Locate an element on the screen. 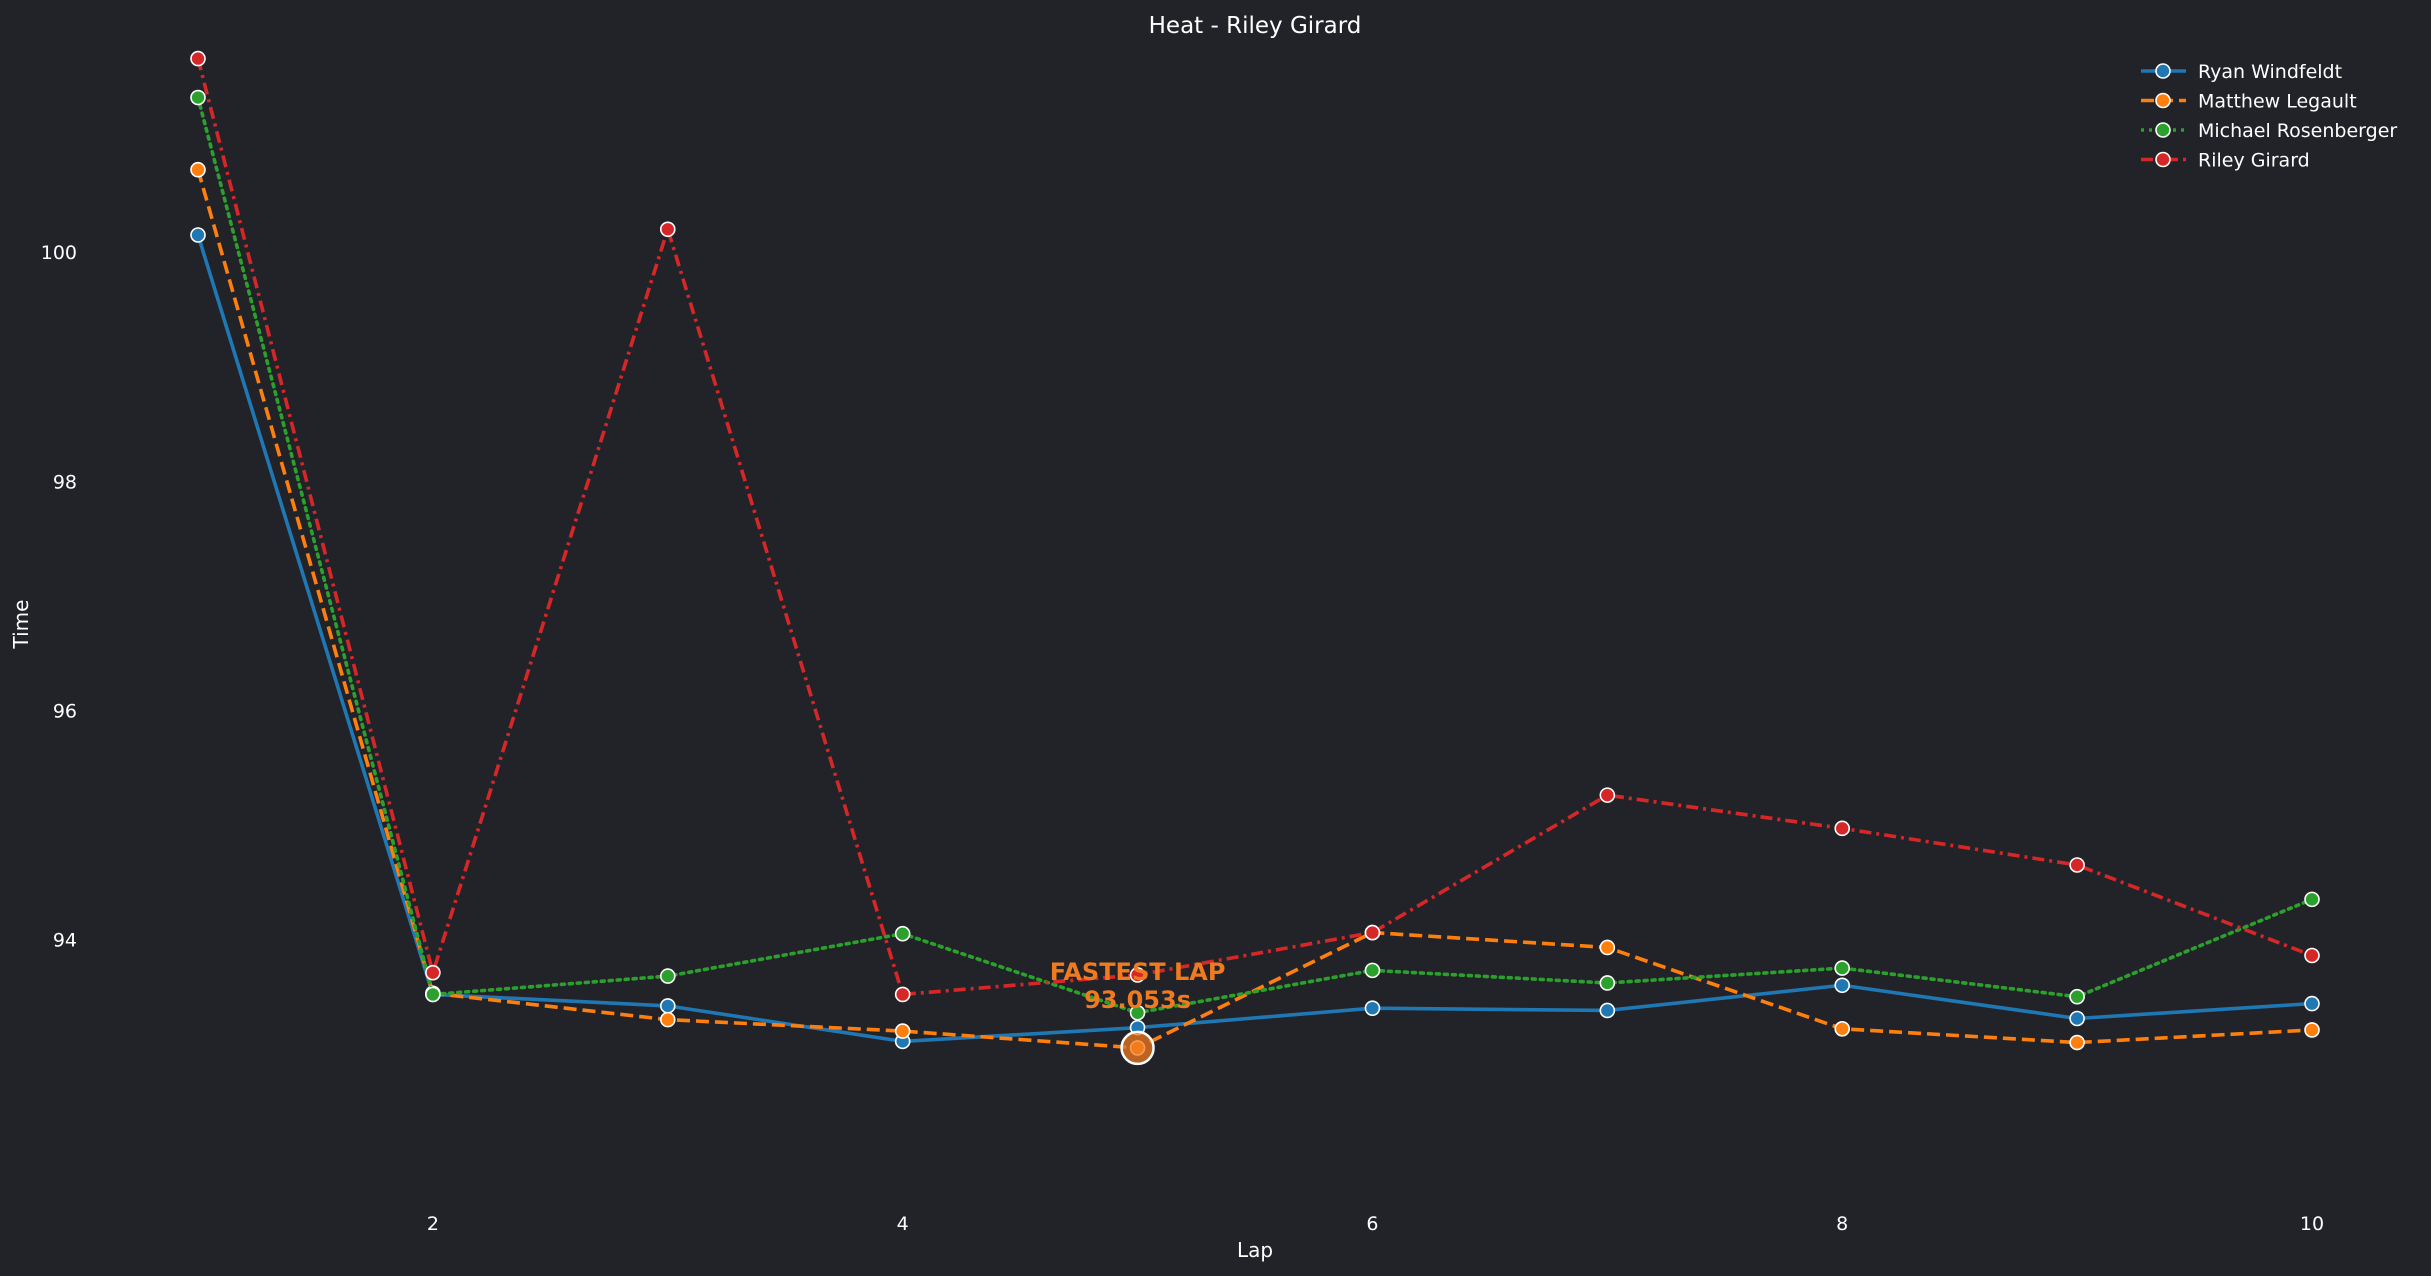 The height and width of the screenshot is (1276, 2431). x-tick-label: 8 is located at coordinates (1842, 1224).